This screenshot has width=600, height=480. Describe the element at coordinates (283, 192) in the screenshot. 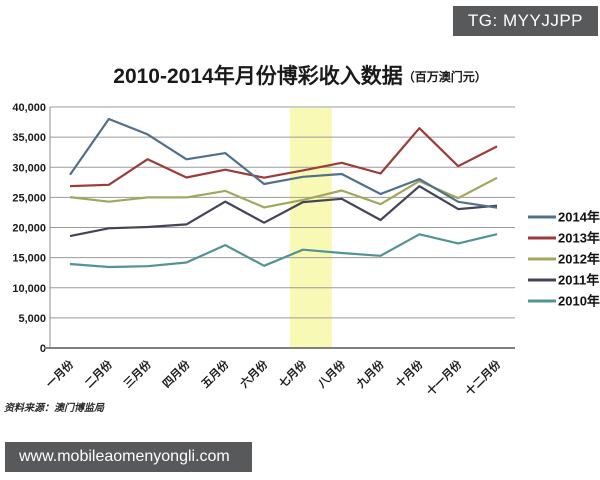

I see `series-line-2012年` at that location.